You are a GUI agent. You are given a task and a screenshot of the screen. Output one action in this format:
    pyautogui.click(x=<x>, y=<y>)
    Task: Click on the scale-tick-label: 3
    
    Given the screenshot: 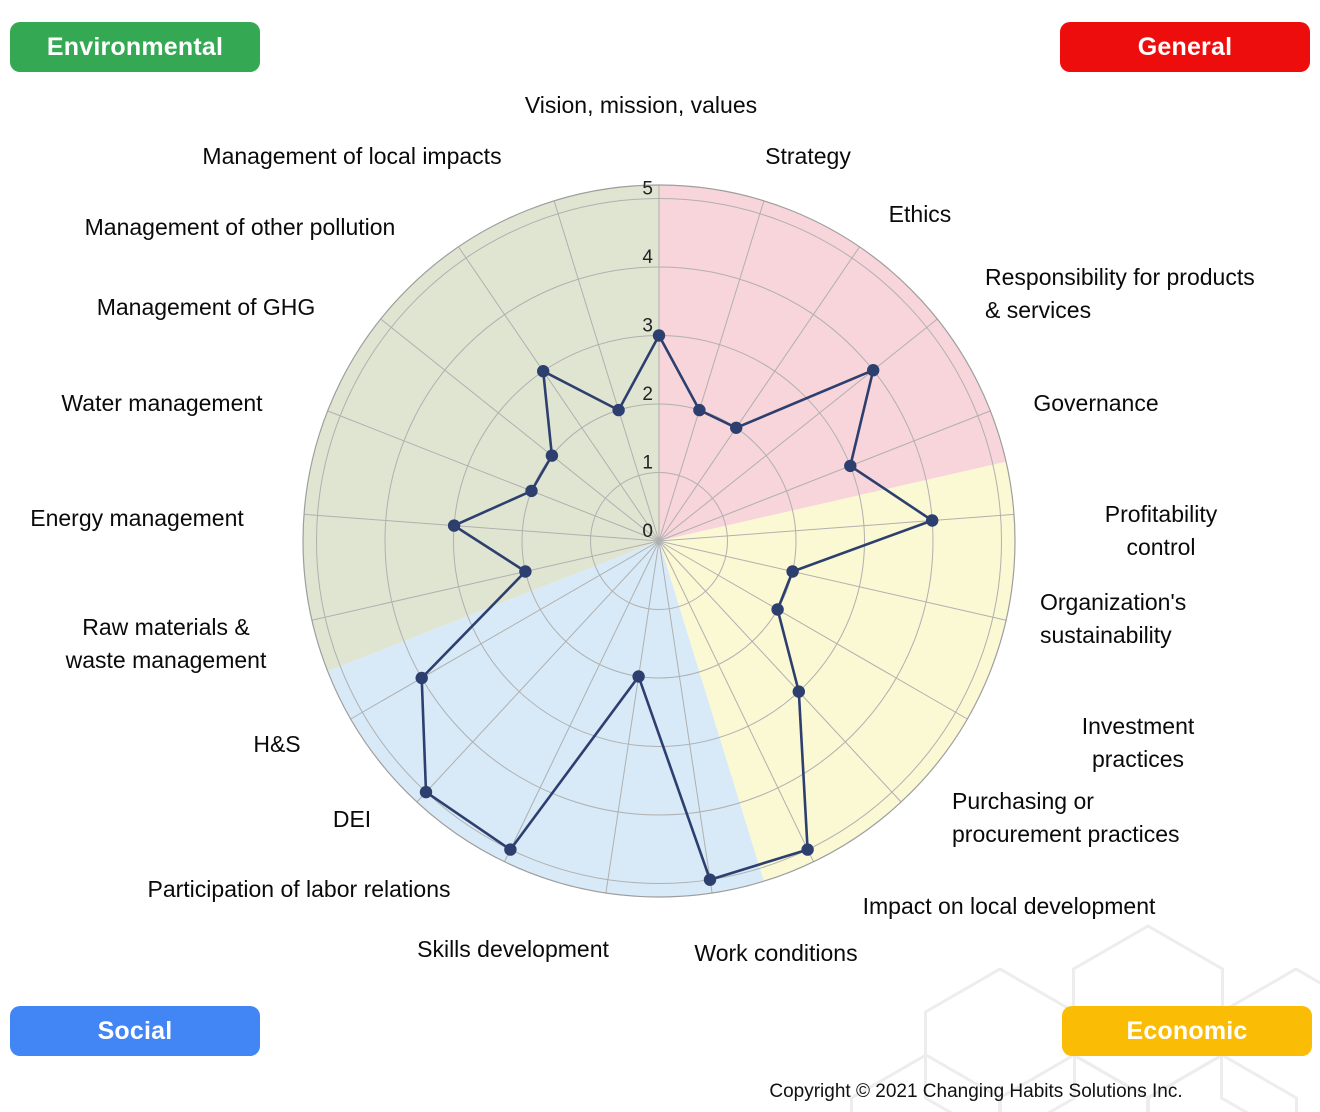 What is the action you would take?
    pyautogui.click(x=647, y=326)
    